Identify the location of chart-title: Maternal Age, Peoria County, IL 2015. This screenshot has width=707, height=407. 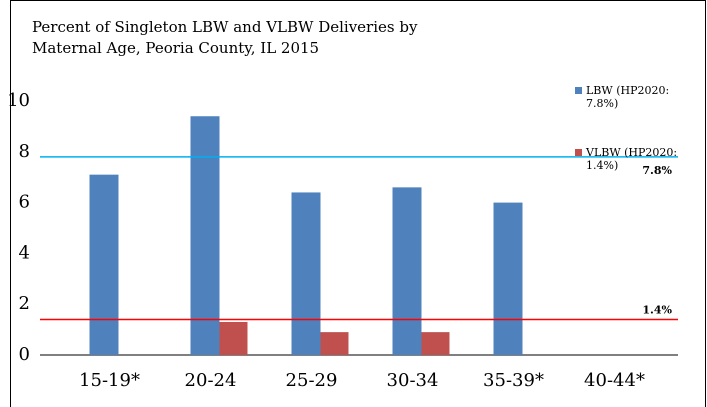
(175, 48).